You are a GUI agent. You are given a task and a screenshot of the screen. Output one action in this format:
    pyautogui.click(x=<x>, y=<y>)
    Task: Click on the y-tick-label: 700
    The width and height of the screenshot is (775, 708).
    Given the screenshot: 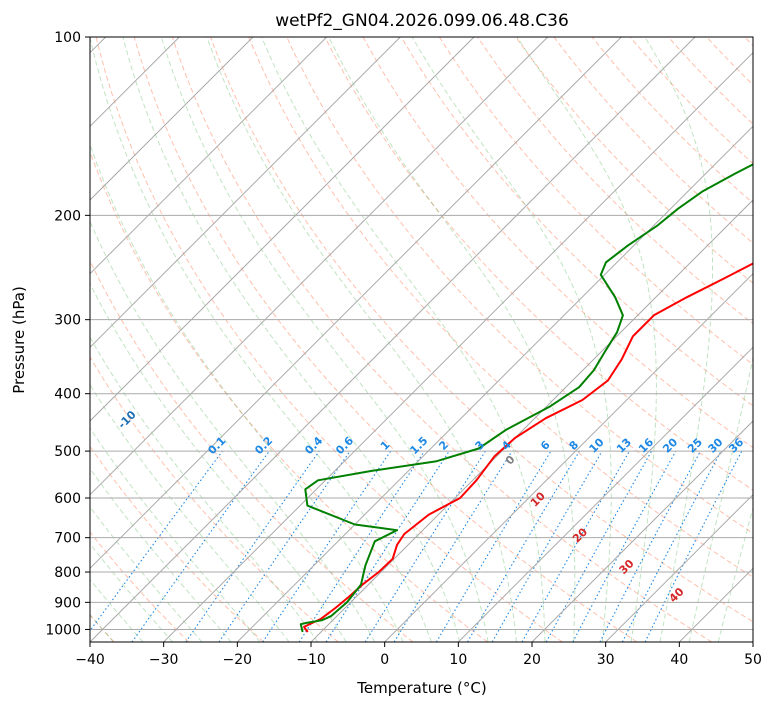 What is the action you would take?
    pyautogui.click(x=67, y=539)
    